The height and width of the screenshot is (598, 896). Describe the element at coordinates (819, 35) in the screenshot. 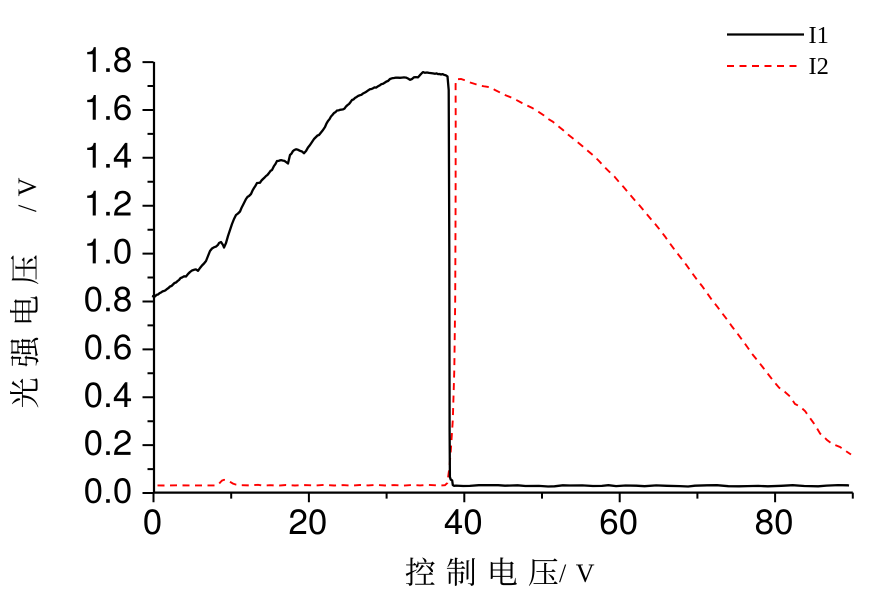

I see `svg-text: I1` at that location.